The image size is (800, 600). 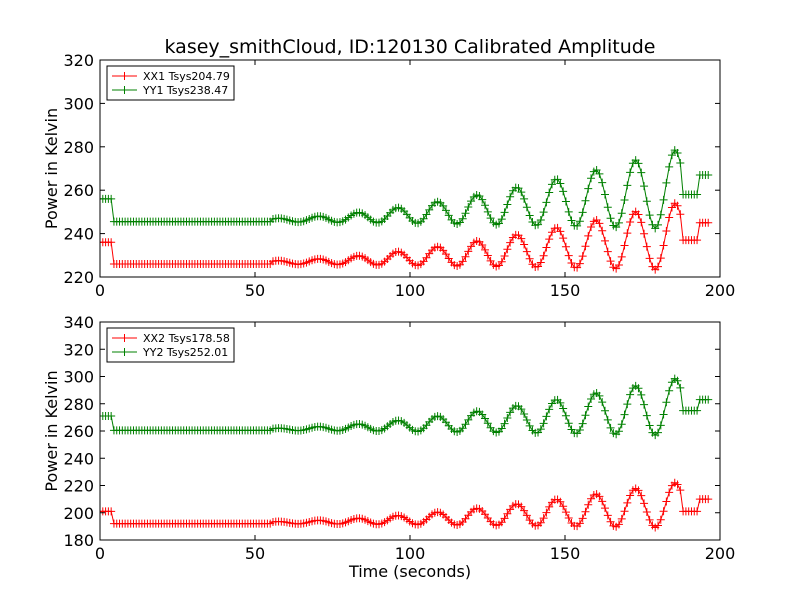 I want to click on y-tick-label: 220, so click(x=78, y=277).